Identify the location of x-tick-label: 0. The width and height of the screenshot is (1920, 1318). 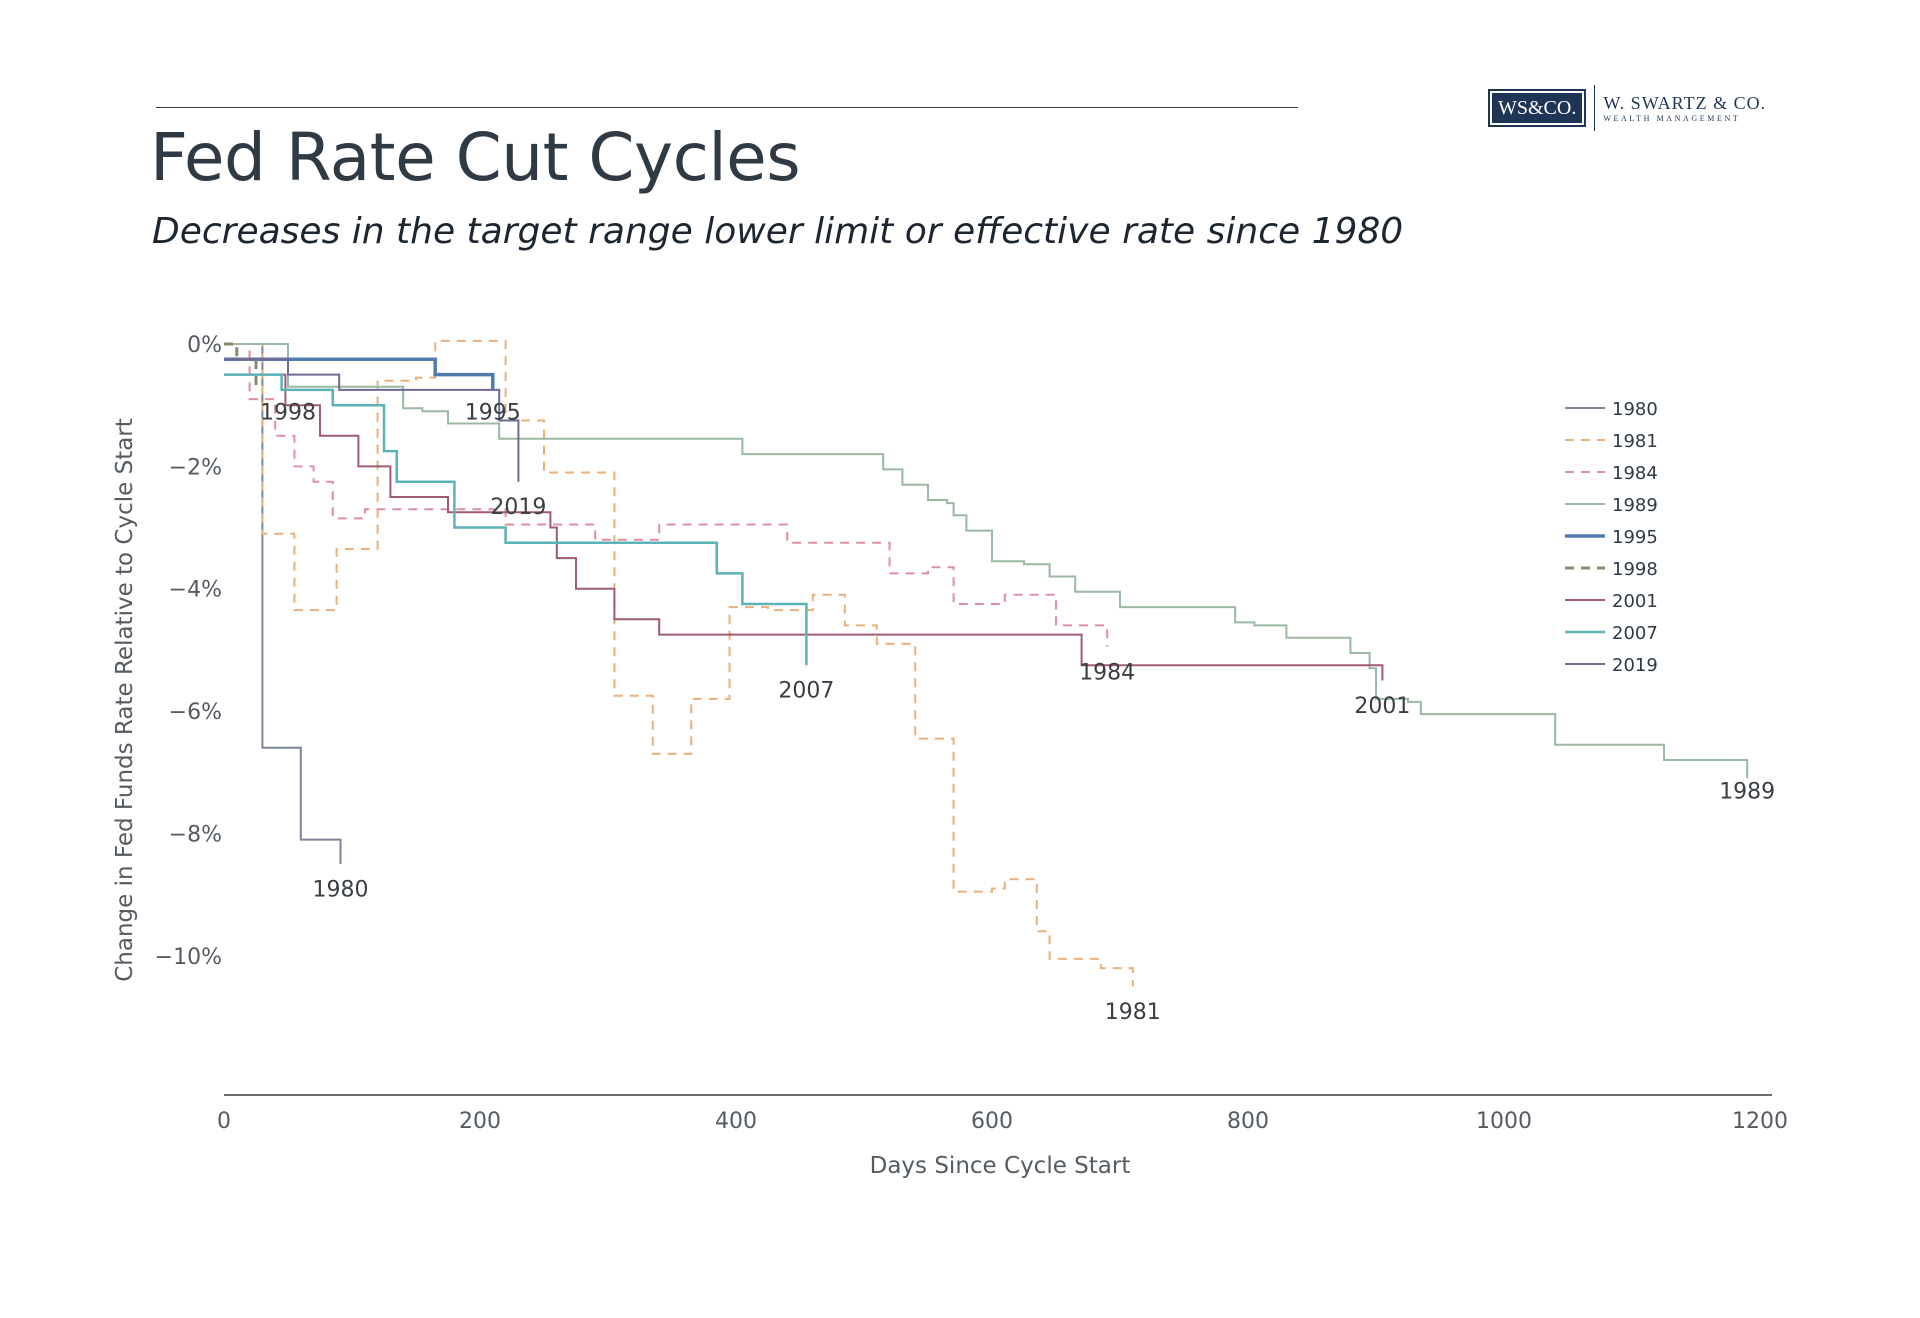
(224, 1121).